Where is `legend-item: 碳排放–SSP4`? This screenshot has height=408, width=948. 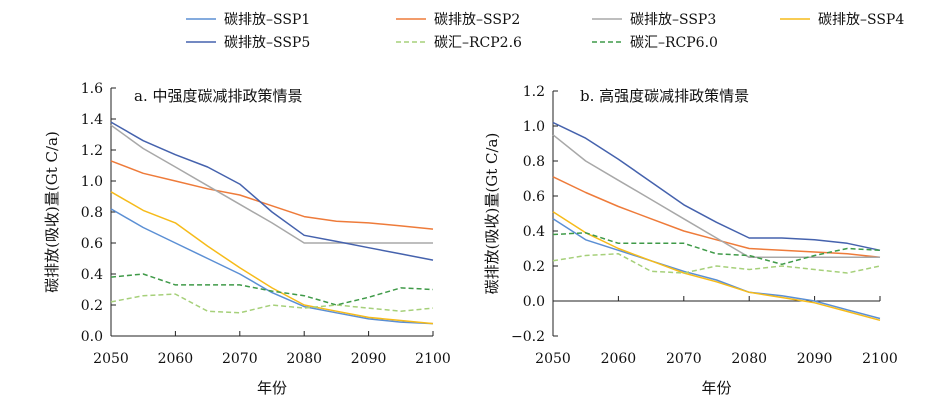 legend-item: 碳排放–SSP4 is located at coordinates (842, 20).